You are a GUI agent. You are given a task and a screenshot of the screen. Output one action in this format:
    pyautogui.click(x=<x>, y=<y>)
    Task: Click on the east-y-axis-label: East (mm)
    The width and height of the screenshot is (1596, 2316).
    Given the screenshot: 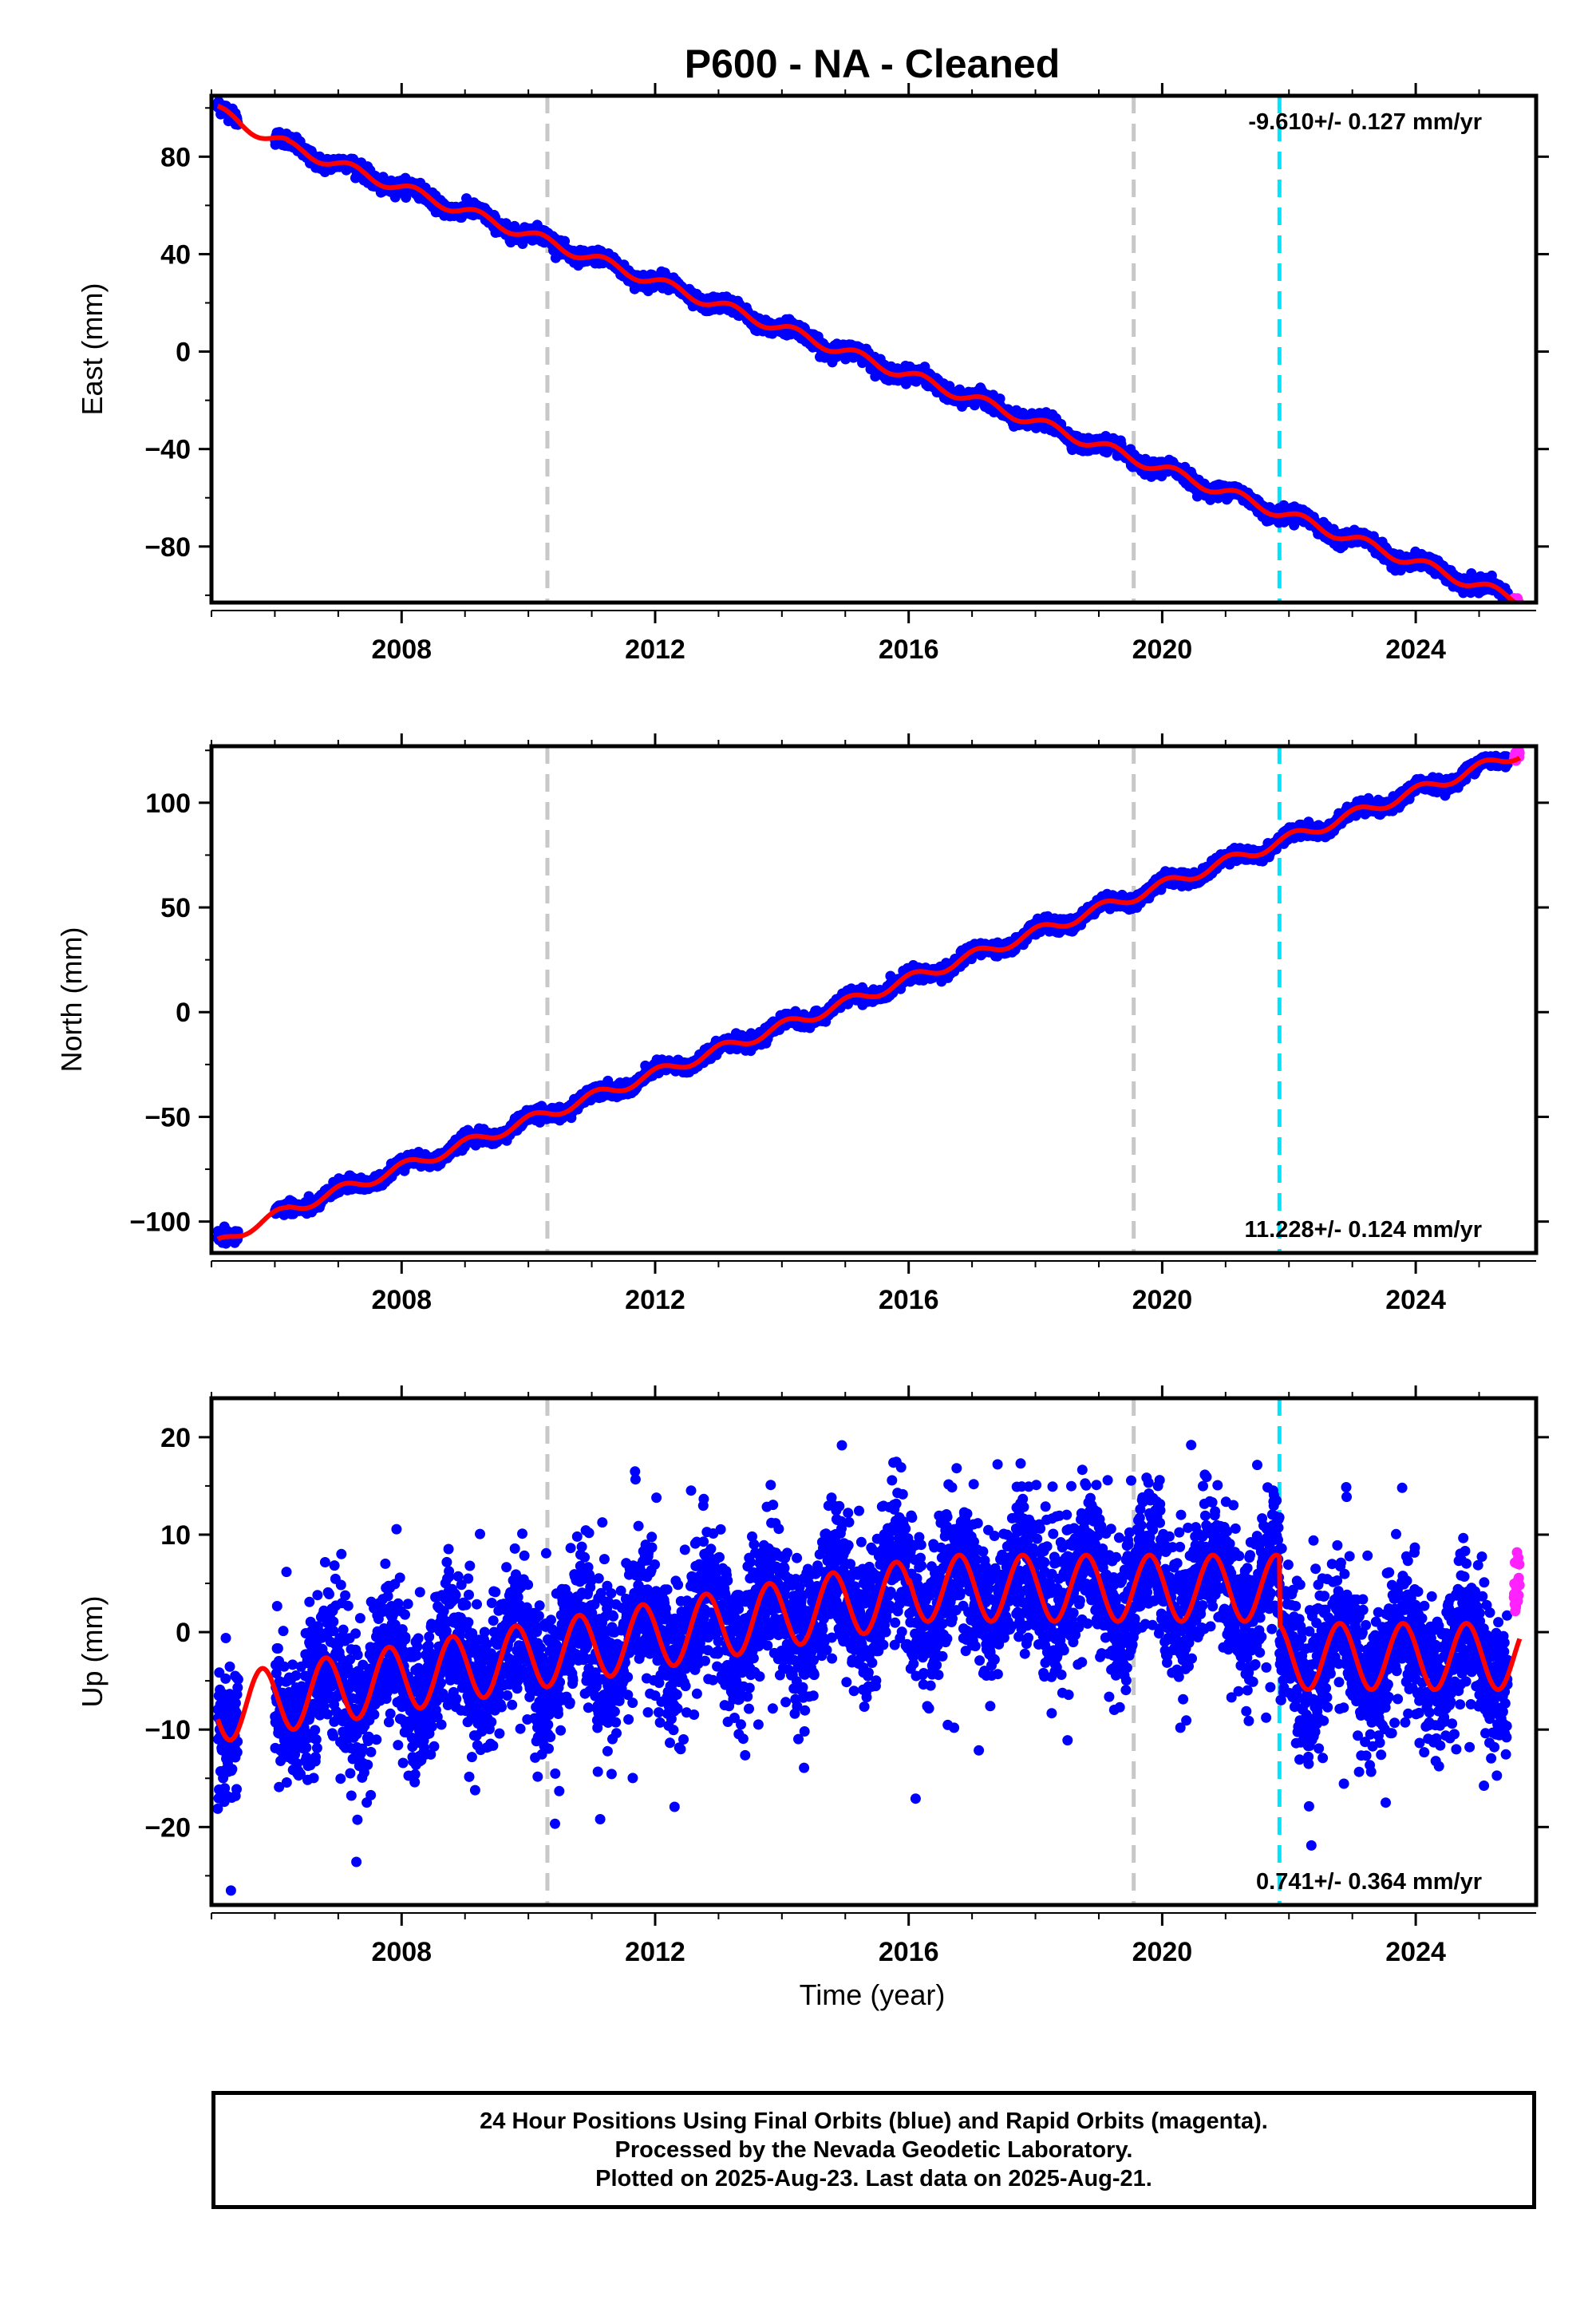 What is the action you would take?
    pyautogui.click(x=92, y=349)
    